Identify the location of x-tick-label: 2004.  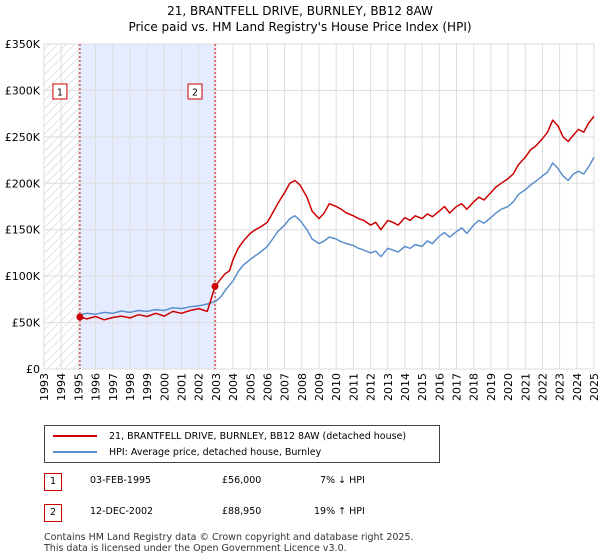
(233, 387).